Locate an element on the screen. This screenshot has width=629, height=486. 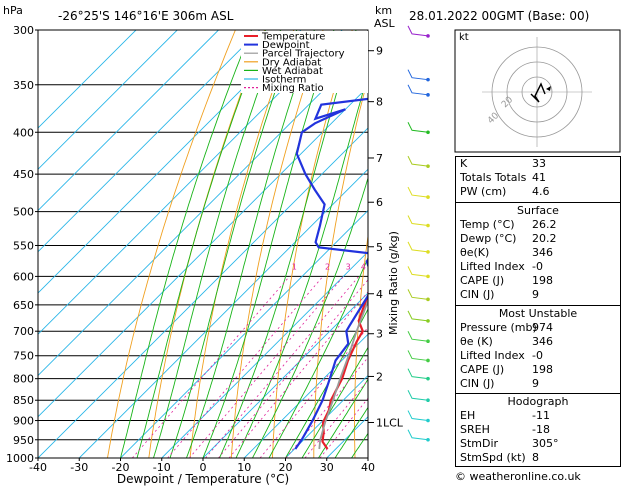
legend-label: Dewpoint is located at coordinates (286, 45).